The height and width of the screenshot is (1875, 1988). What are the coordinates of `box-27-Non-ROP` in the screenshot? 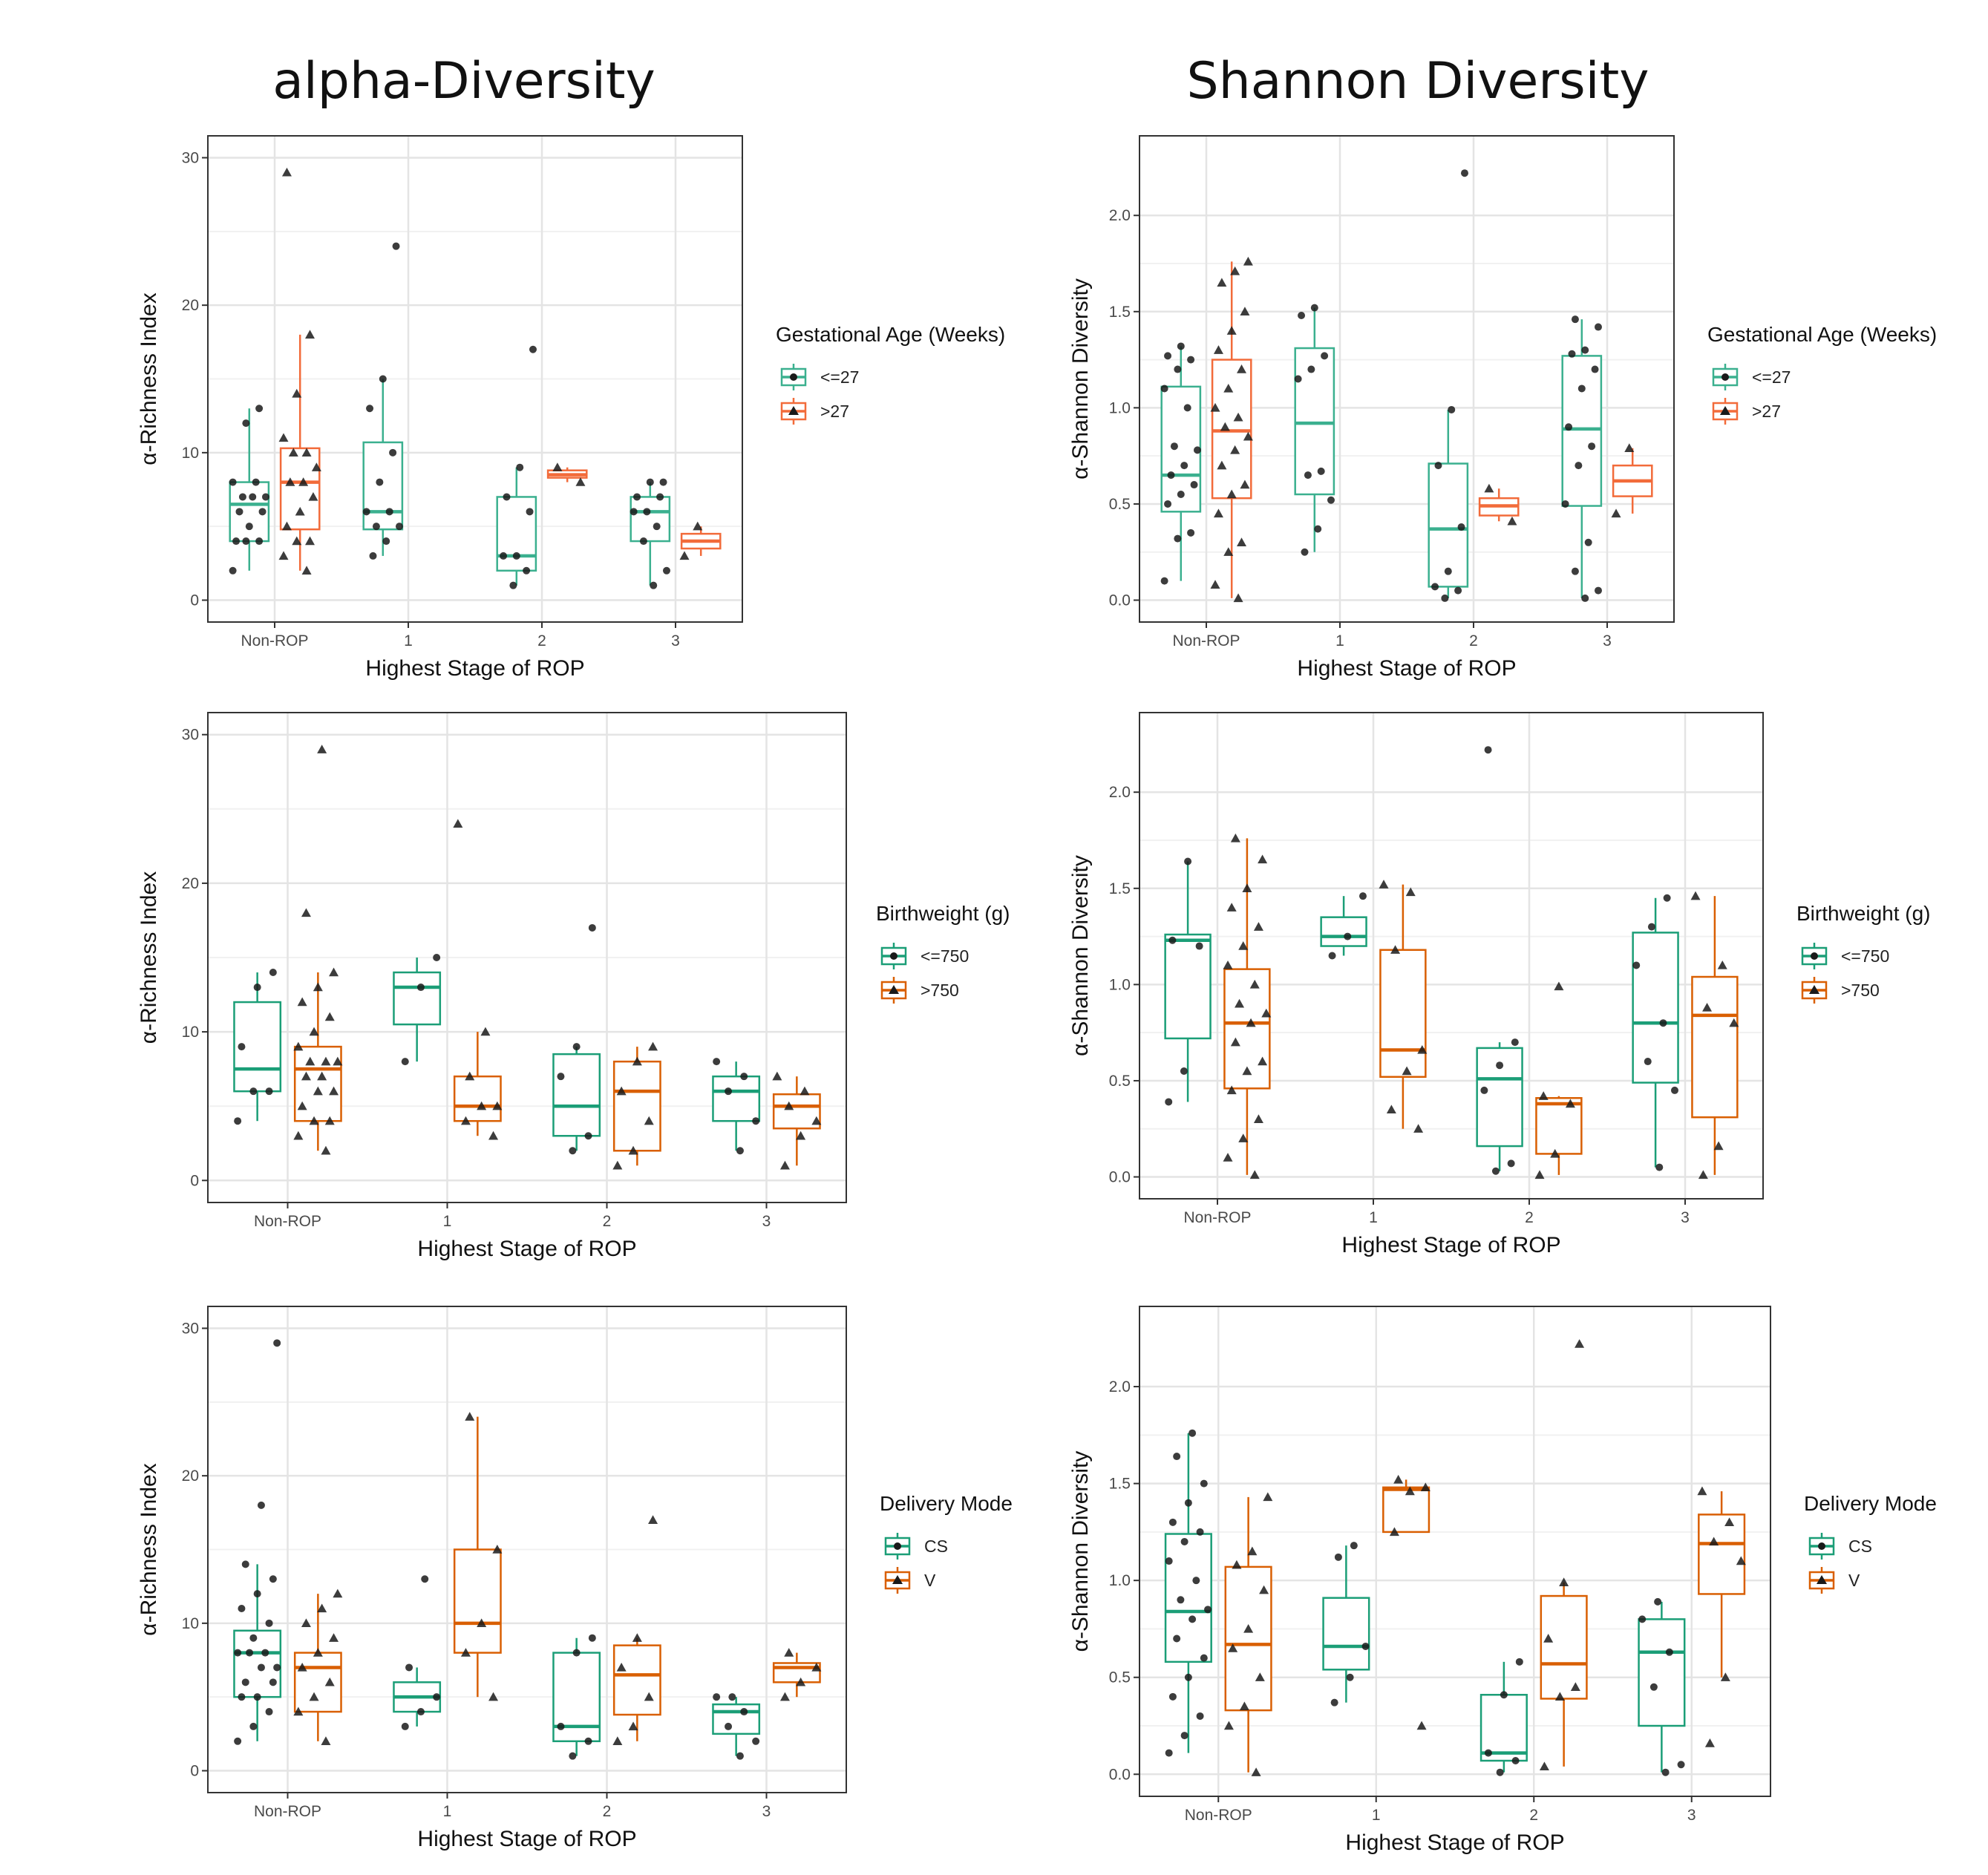 It's located at (250, 490).